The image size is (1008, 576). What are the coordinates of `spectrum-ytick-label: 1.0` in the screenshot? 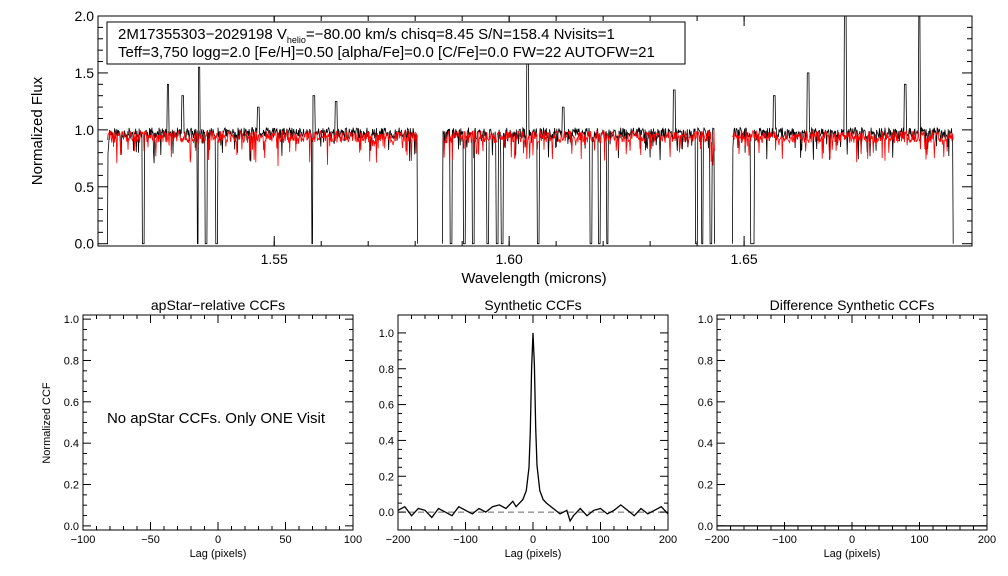 It's located at (85, 130).